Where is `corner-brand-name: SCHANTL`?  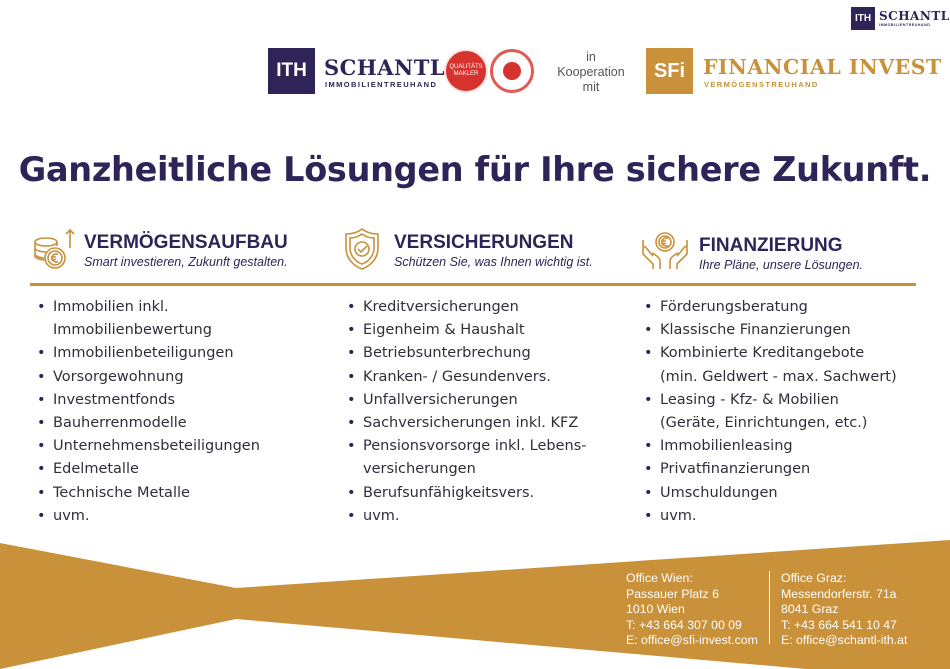 corner-brand-name: SCHANTL is located at coordinates (914, 16).